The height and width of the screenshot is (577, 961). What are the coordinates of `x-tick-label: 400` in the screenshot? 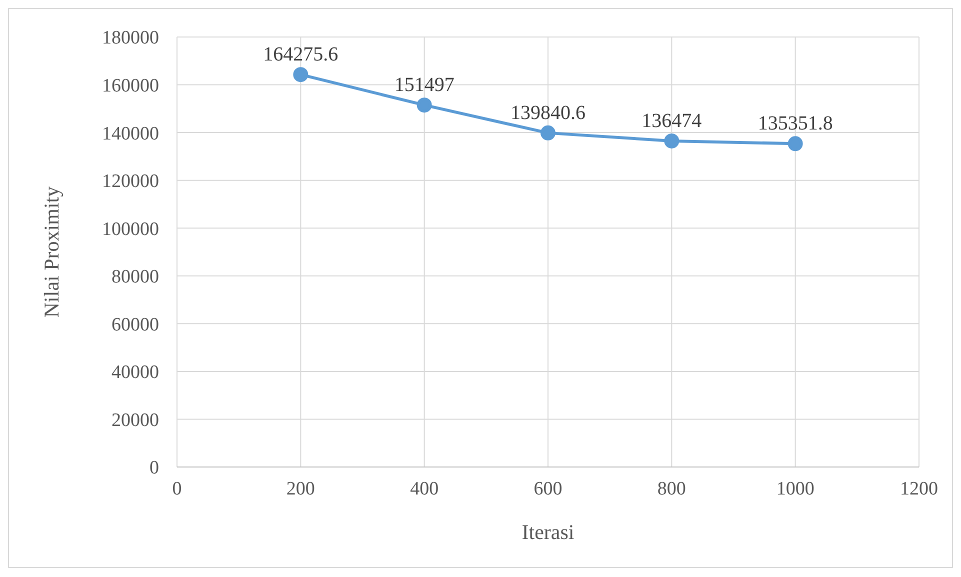 It's located at (424, 489).